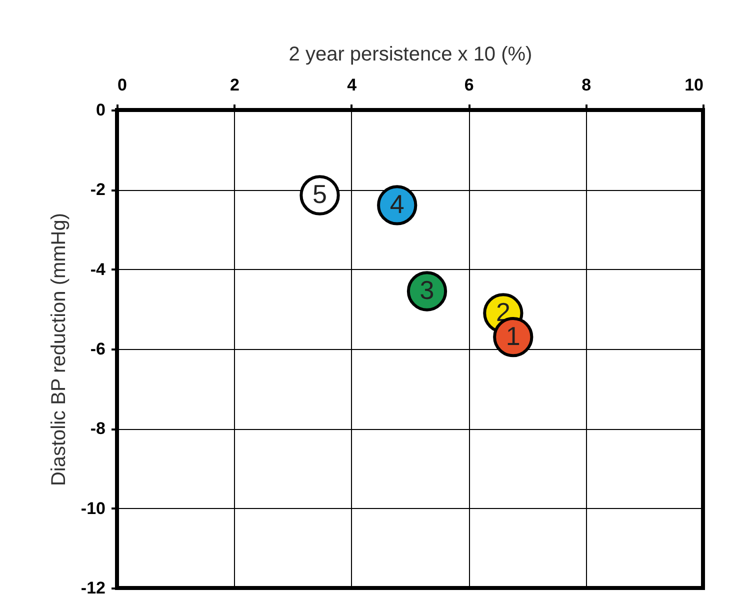 The width and height of the screenshot is (737, 602). I want to click on y-tick-label: -6, so click(98, 349).